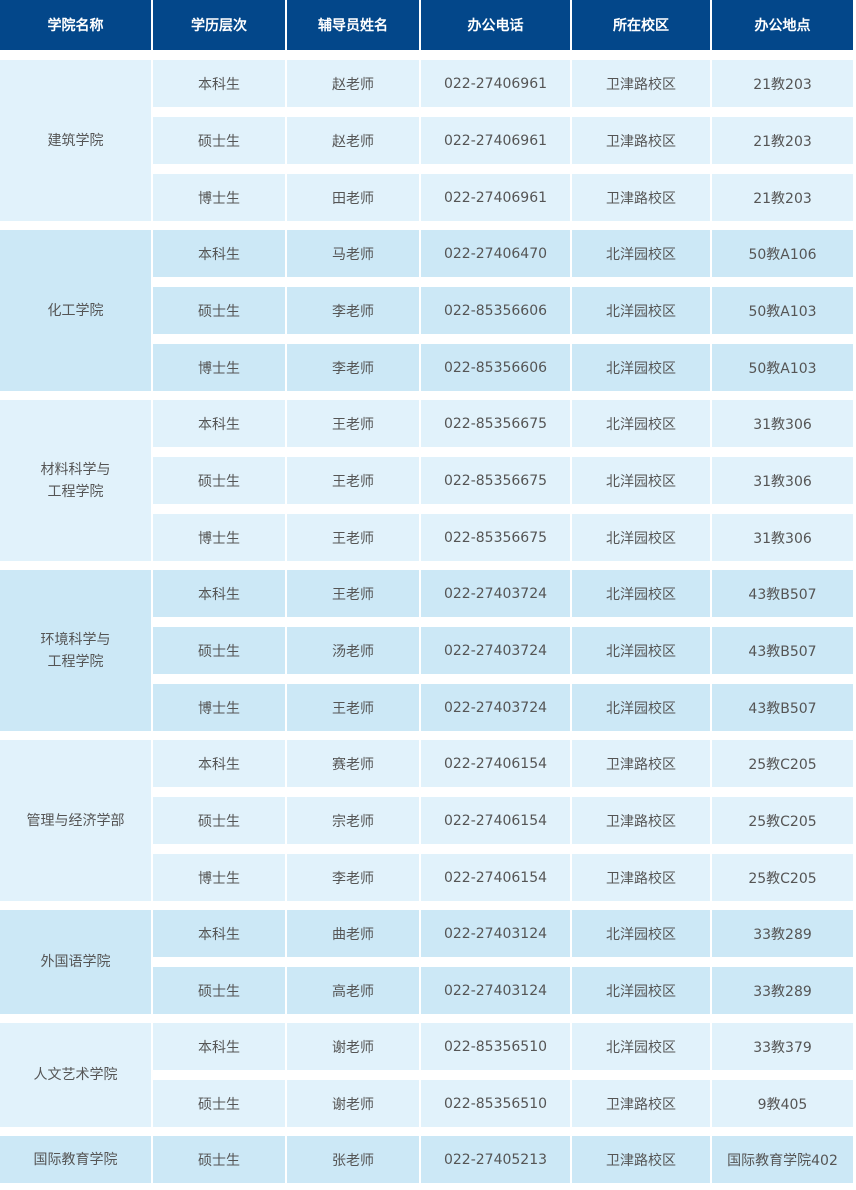  Describe the element at coordinates (782, 1046) in the screenshot. I see `office-location-cell: 33教379` at that location.